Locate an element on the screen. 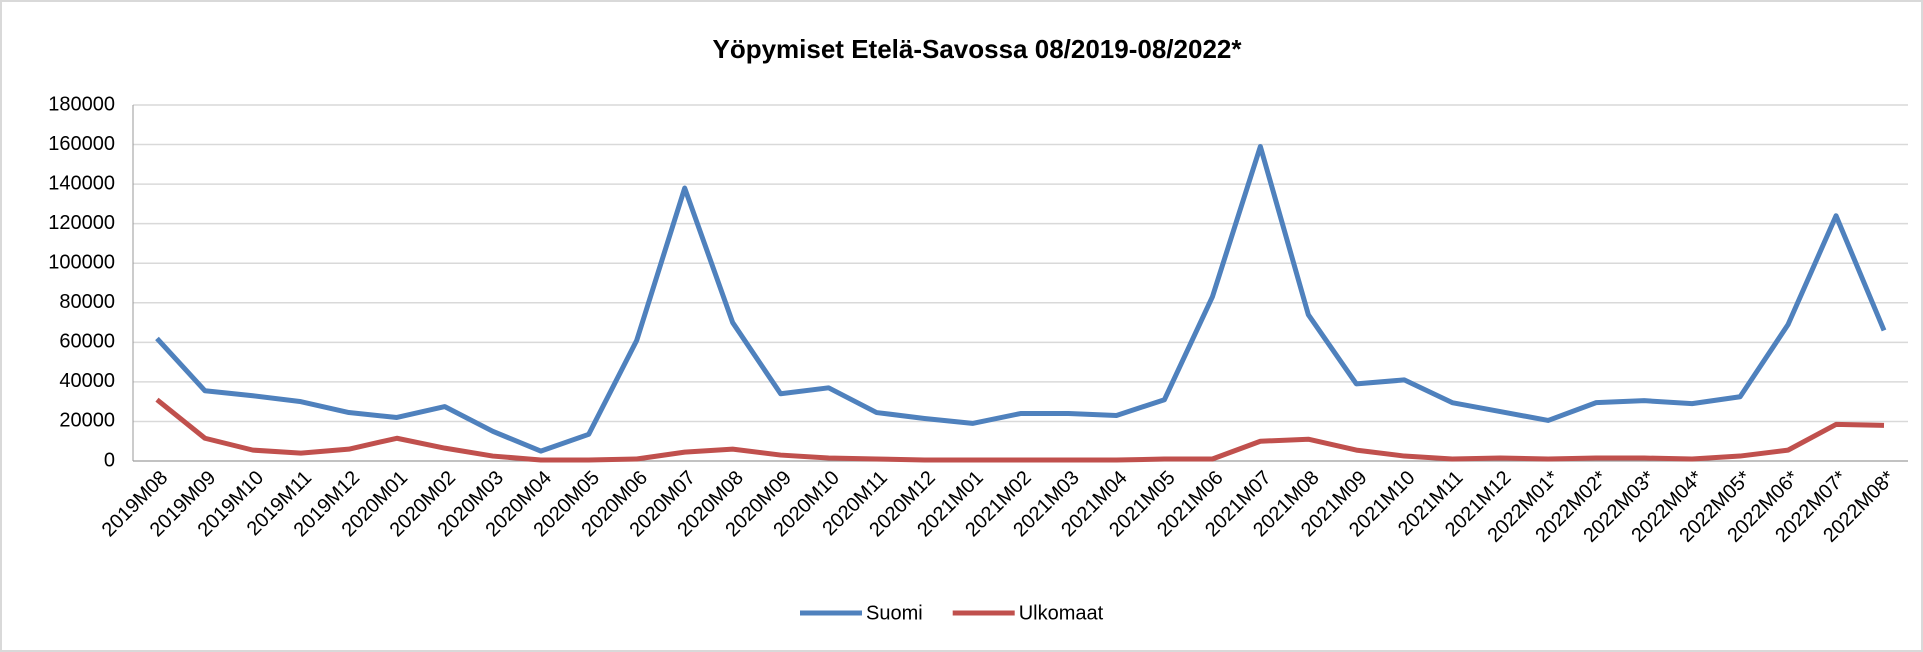  y-tick-label: 60000 is located at coordinates (87, 342).